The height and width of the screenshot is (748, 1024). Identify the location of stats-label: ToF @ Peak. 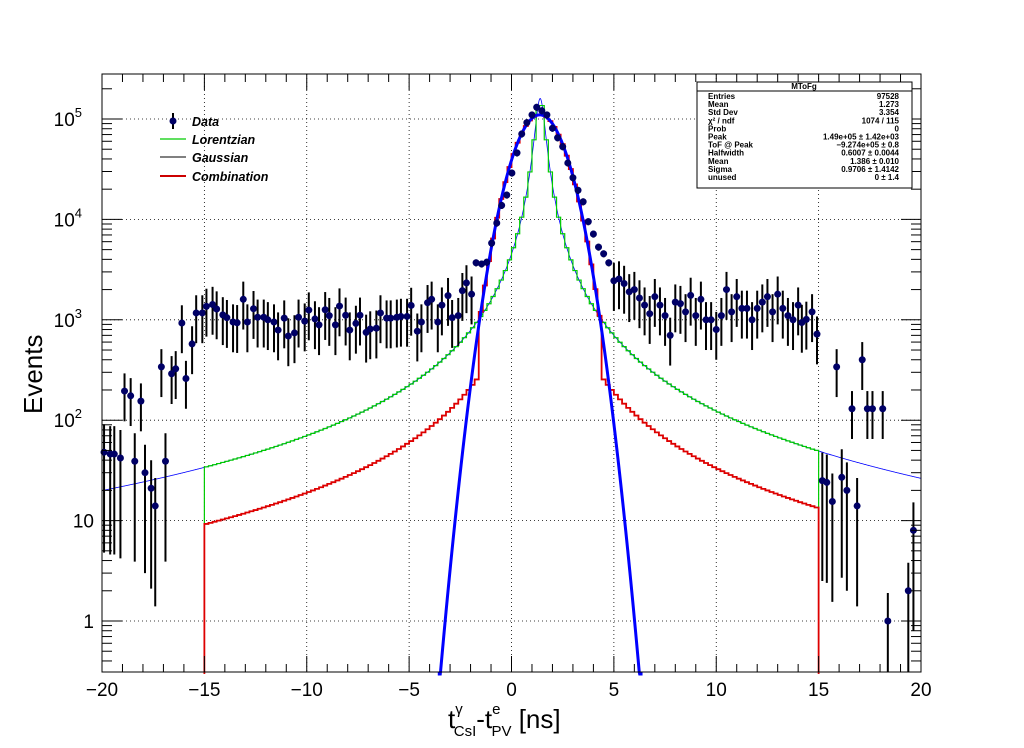
(731, 145).